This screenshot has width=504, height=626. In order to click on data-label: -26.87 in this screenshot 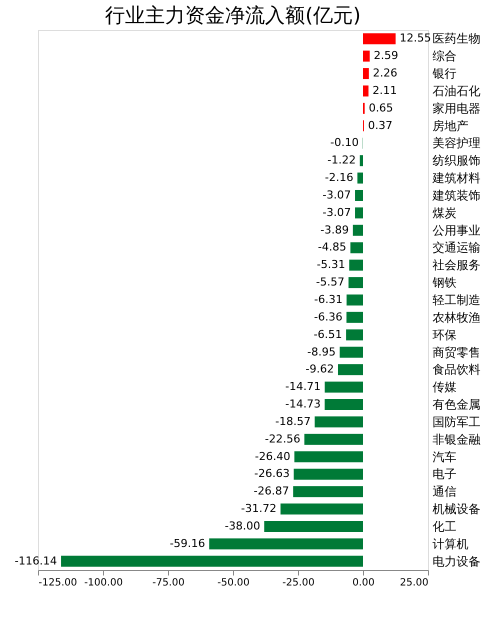, I will do `click(272, 491)`.